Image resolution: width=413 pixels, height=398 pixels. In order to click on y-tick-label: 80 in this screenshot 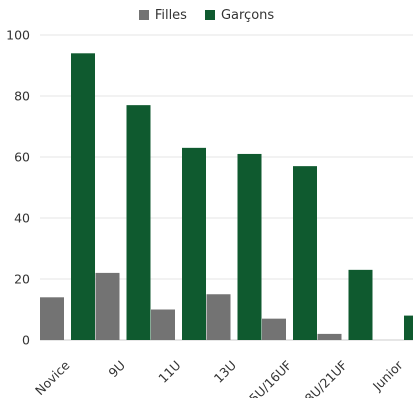, I will do `click(22, 96)`.